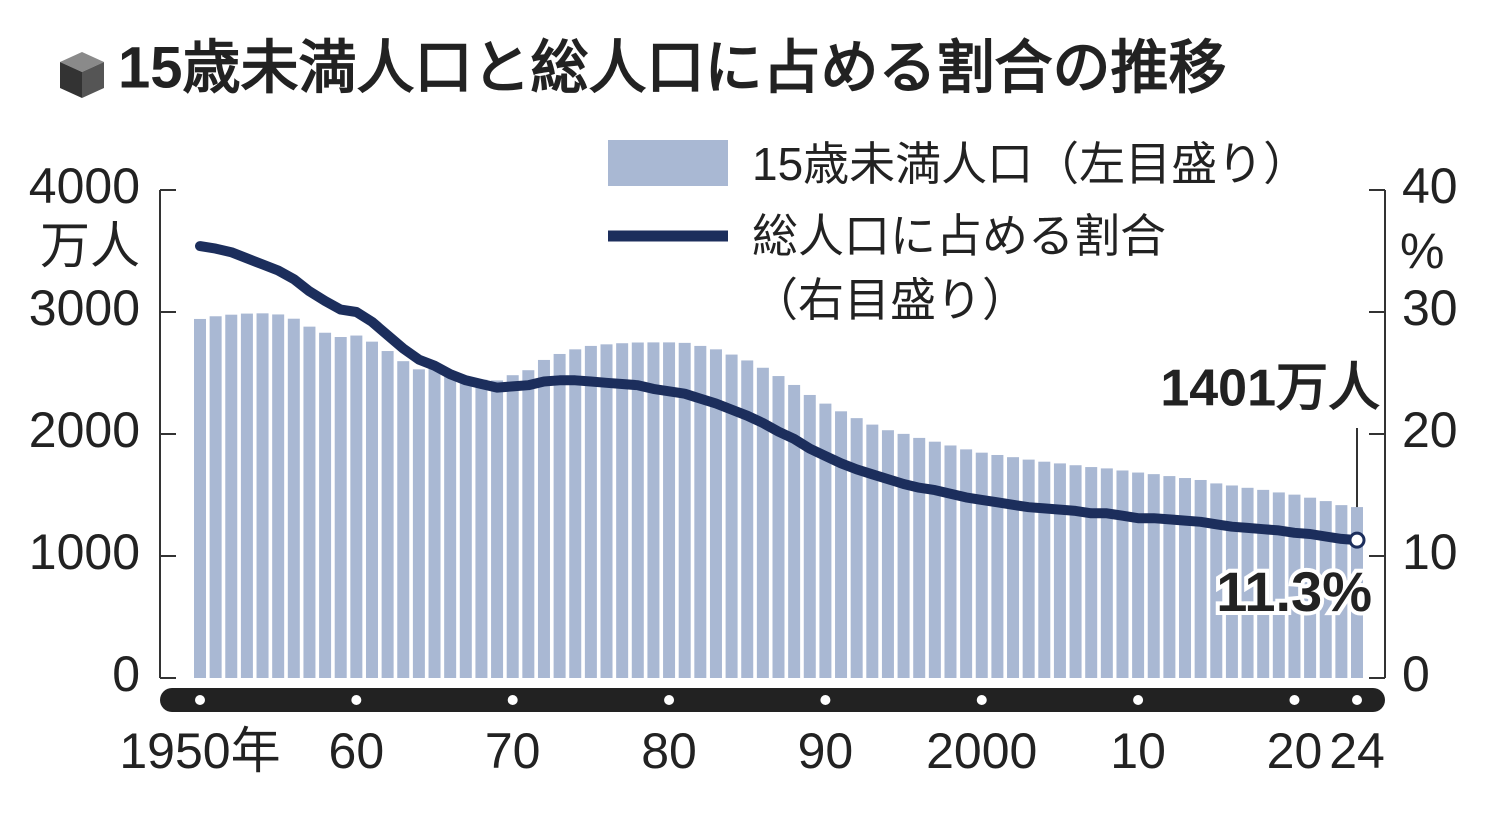 The width and height of the screenshot is (1500, 819). What do you see at coordinates (669, 751) in the screenshot?
I see `x-tick-label: 80` at bounding box center [669, 751].